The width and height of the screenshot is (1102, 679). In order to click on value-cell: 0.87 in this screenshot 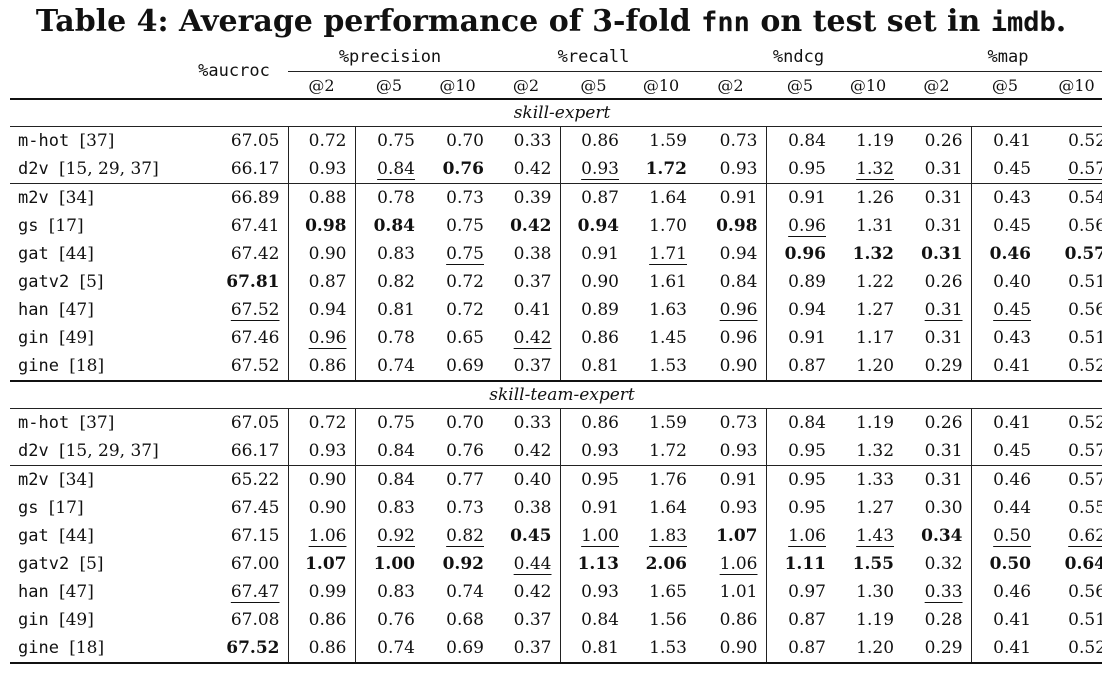, I will do `click(593, 197)`.